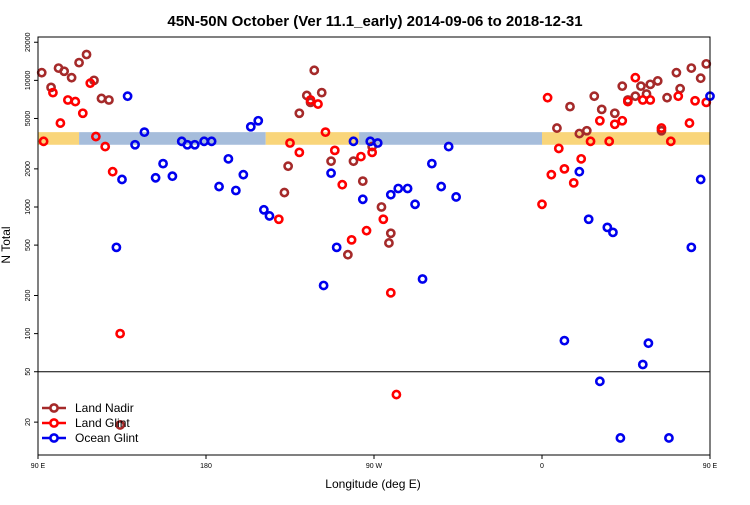  Describe the element at coordinates (28, 169) in the screenshot. I see `y-tick-label: 2000` at that location.